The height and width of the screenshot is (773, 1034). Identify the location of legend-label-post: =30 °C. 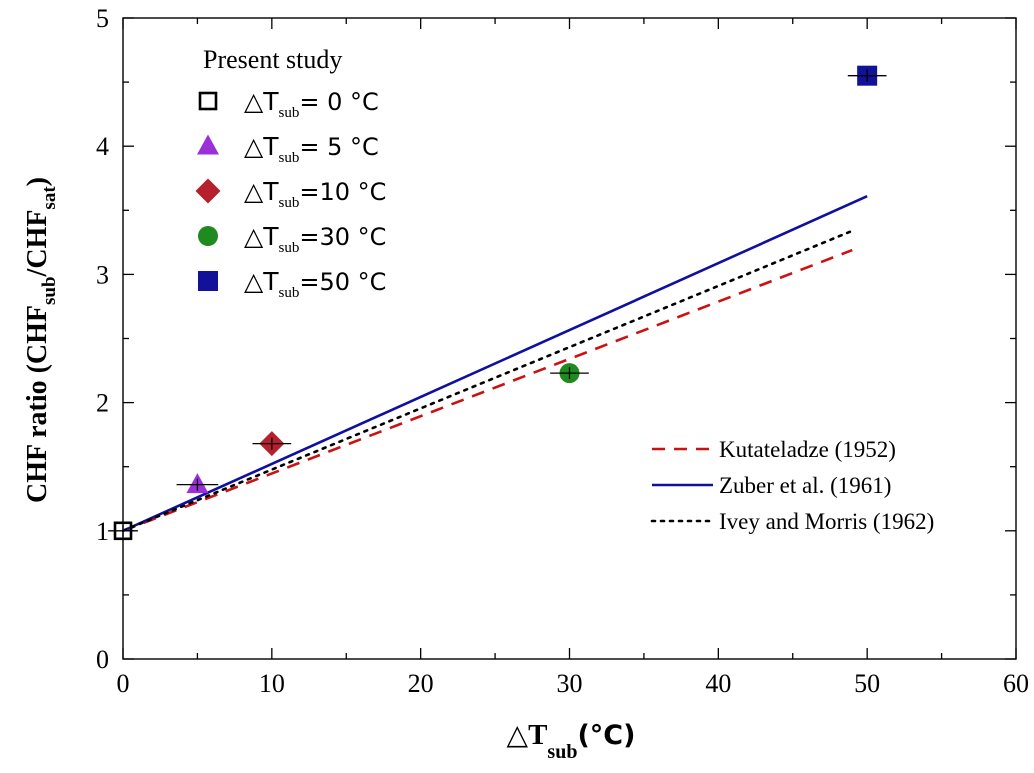
(342, 237).